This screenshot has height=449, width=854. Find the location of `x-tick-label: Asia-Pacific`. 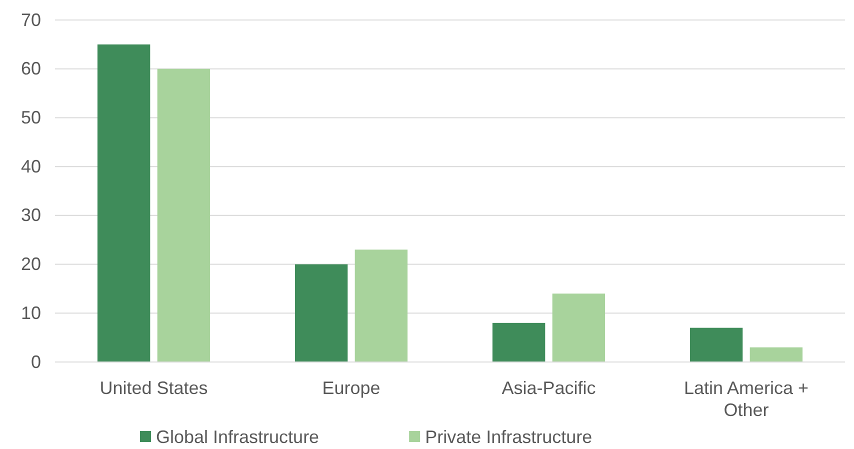

x-tick-label: Asia-Pacific is located at coordinates (549, 388).